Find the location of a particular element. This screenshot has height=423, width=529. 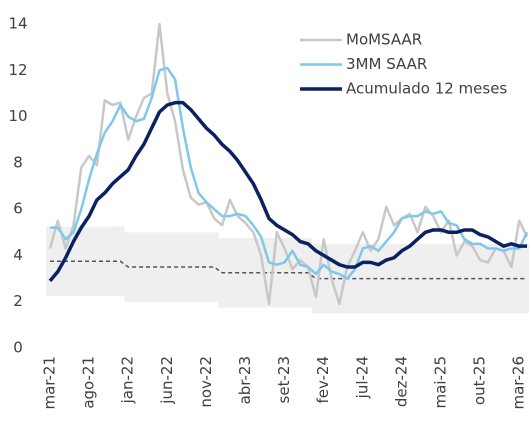

y-tick-label: 0 is located at coordinates (18, 348).